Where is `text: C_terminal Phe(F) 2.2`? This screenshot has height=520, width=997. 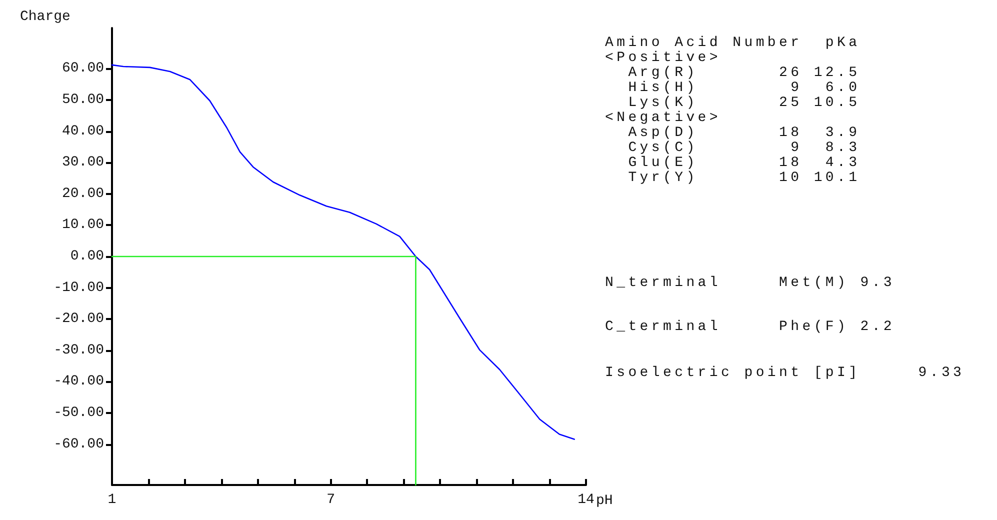
text: C_terminal Phe(F) 2.2 is located at coordinates (750, 327).